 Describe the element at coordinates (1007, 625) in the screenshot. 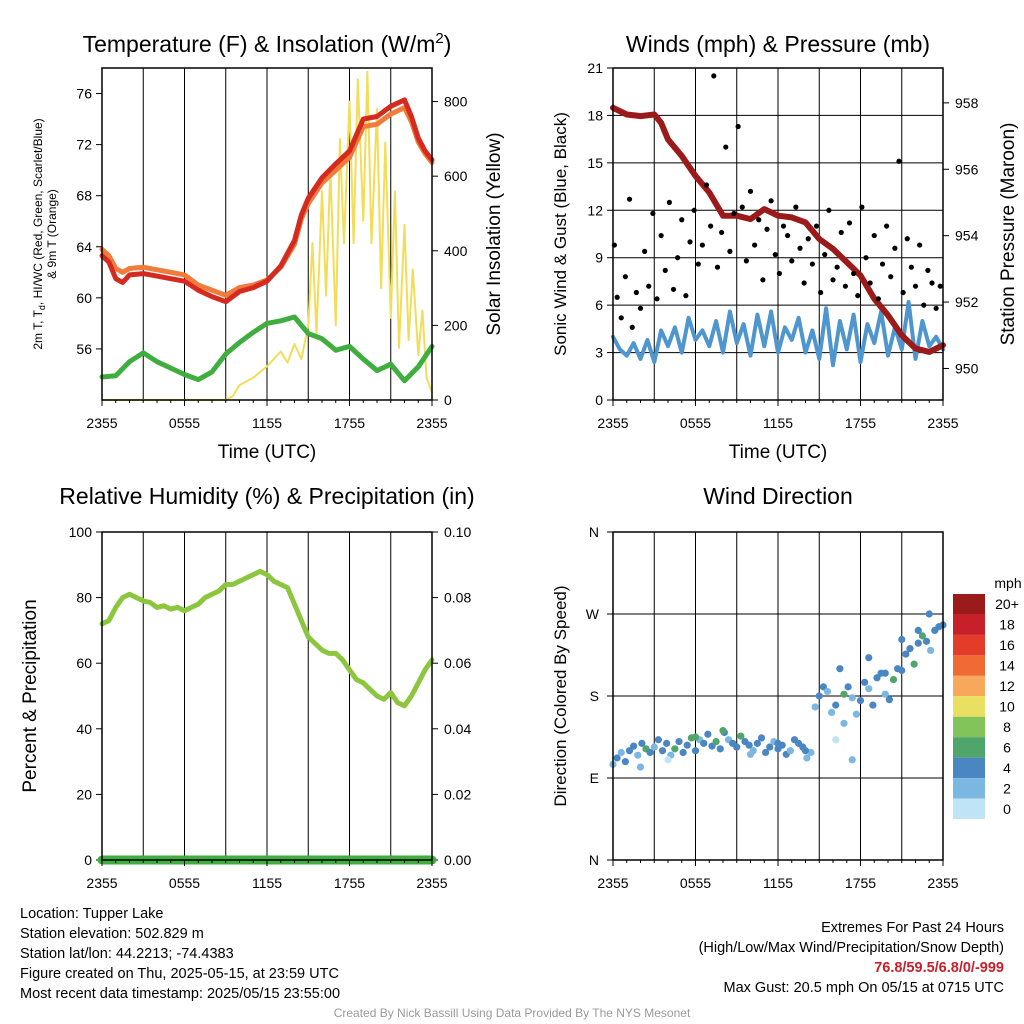

I see `colorbar-label: 18` at that location.